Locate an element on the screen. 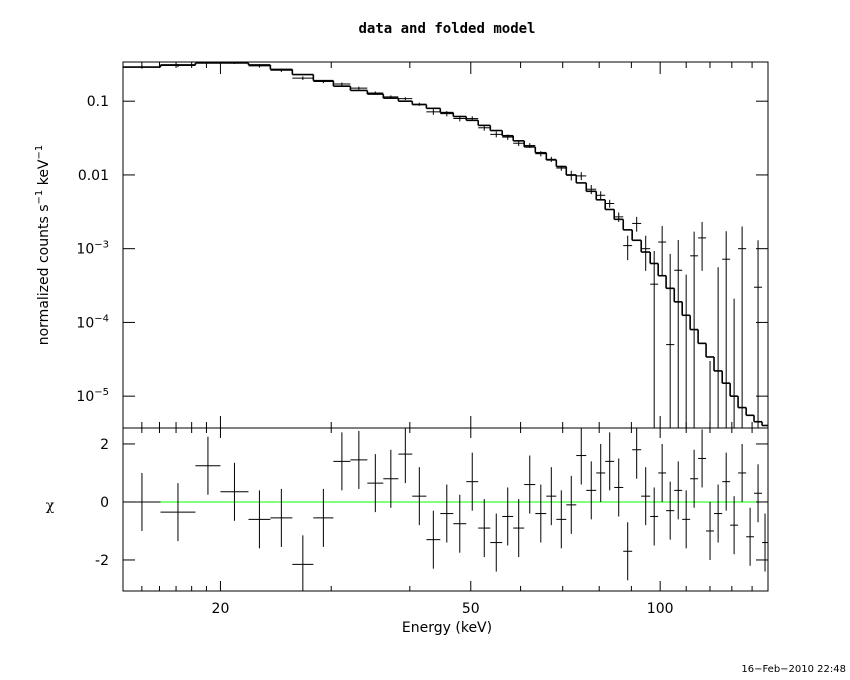 The image size is (850, 680). residual-y-tick-label: 2 is located at coordinates (104, 445).